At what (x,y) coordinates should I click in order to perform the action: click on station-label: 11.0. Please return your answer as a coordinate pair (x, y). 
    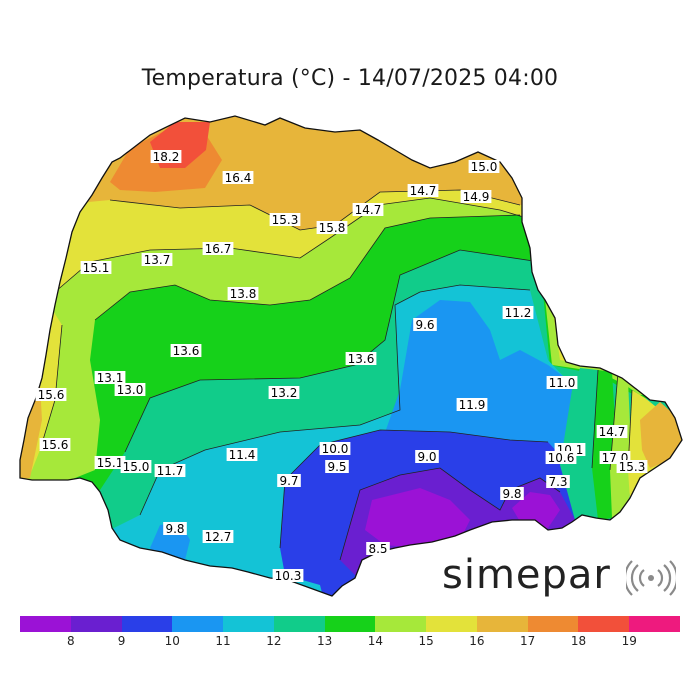
    Looking at the image, I should click on (562, 383).